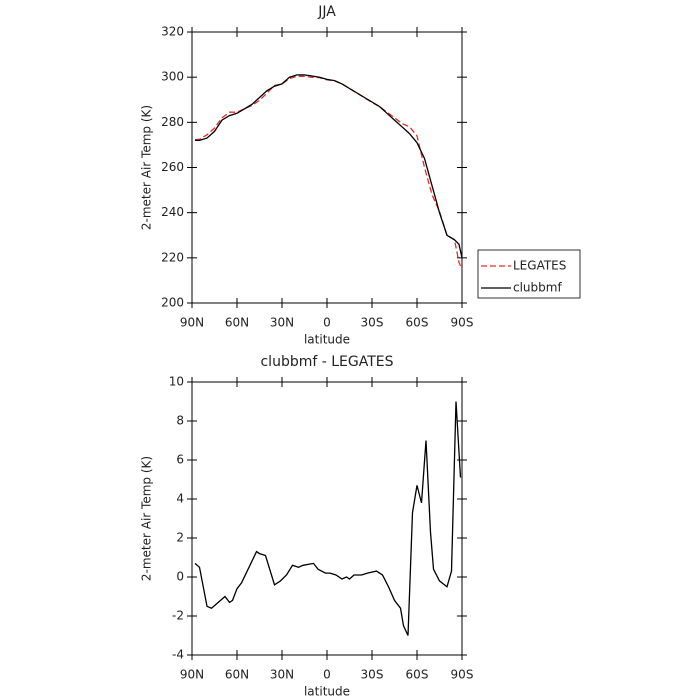  What do you see at coordinates (172, 257) in the screenshot?
I see `y-tick-label: 220` at bounding box center [172, 257].